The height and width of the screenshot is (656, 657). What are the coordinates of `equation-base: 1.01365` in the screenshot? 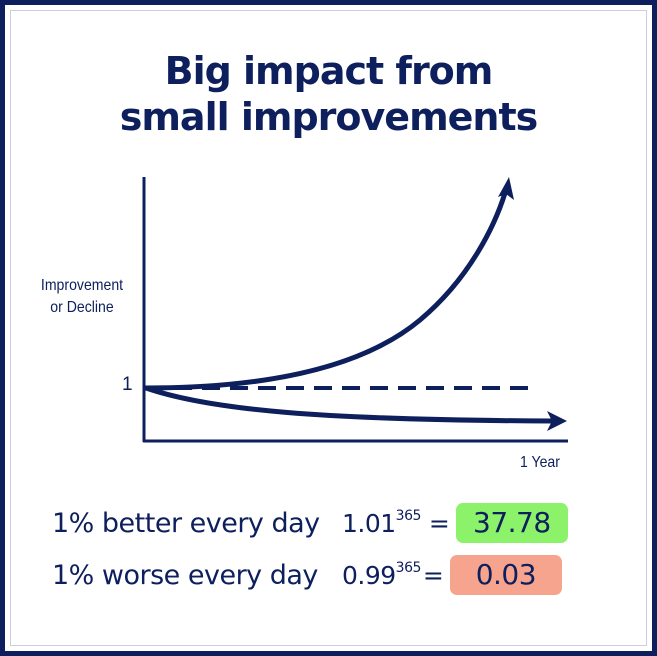 It's located at (382, 522).